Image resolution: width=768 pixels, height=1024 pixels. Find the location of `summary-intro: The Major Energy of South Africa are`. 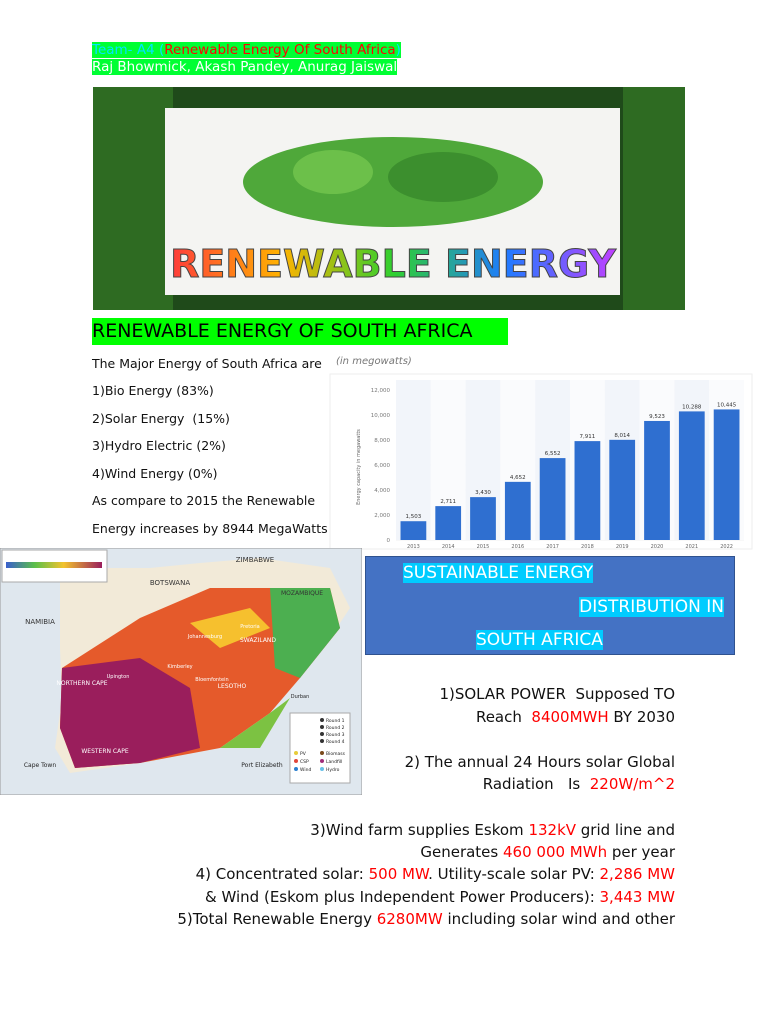

summary-intro: The Major Energy of South Africa are is located at coordinates (207, 363).